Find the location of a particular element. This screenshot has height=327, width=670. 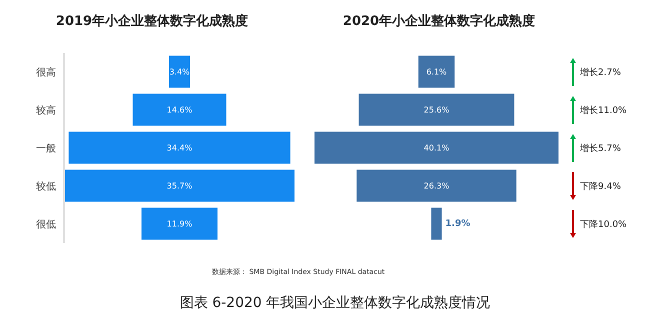

category-label: 很高 is located at coordinates (46, 72).